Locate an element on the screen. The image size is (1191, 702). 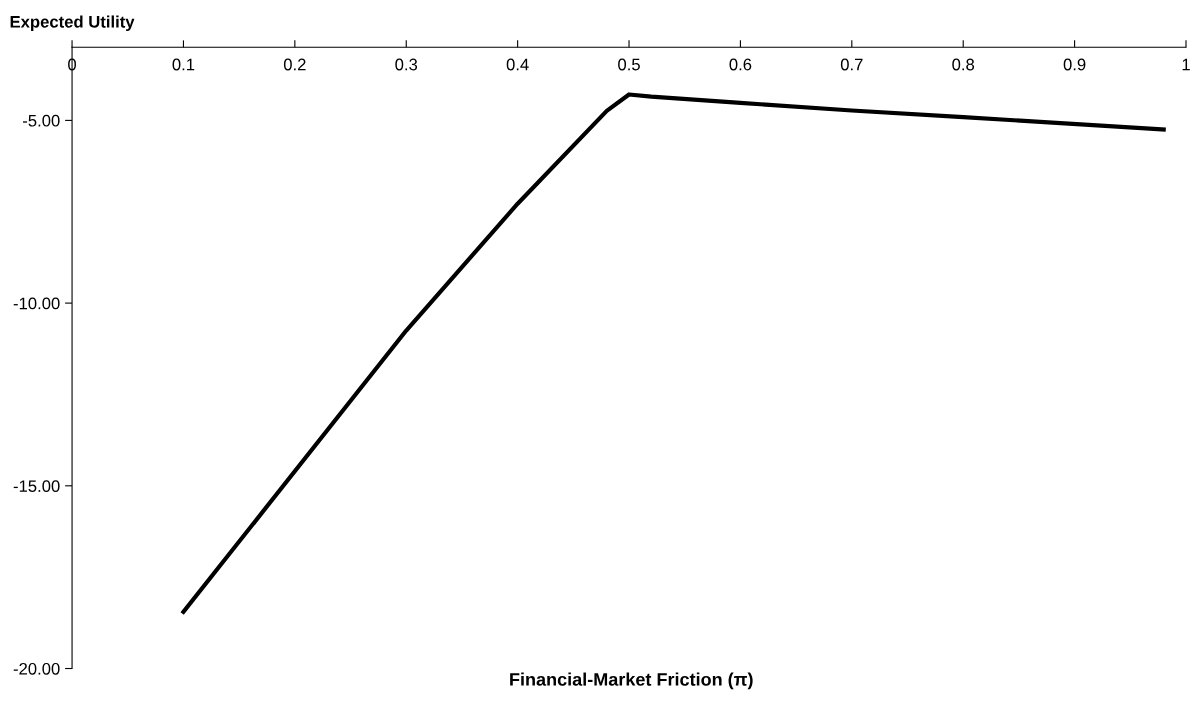
x-tick-label: 1 is located at coordinates (1186, 64).